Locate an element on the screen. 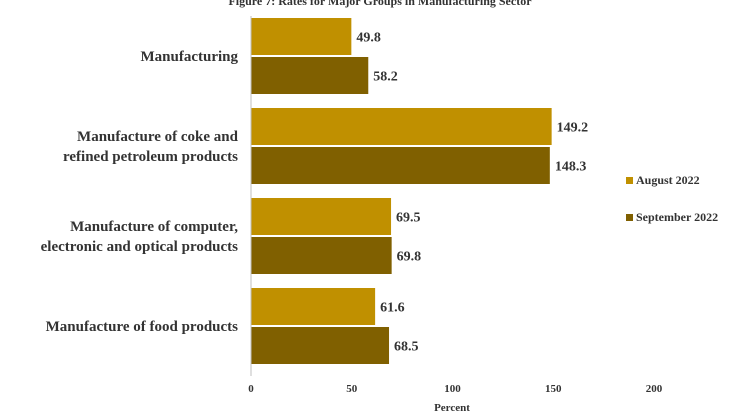 Image resolution: width=741 pixels, height=412 pixels. category-label: Manufacturing is located at coordinates (190, 57).